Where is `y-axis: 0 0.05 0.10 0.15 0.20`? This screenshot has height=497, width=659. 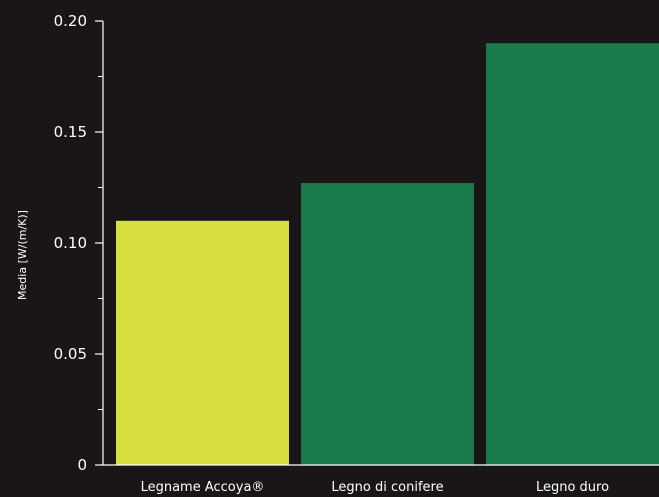
y-axis: 0 0.05 0.10 0.15 0.20 is located at coordinates (79, 243).